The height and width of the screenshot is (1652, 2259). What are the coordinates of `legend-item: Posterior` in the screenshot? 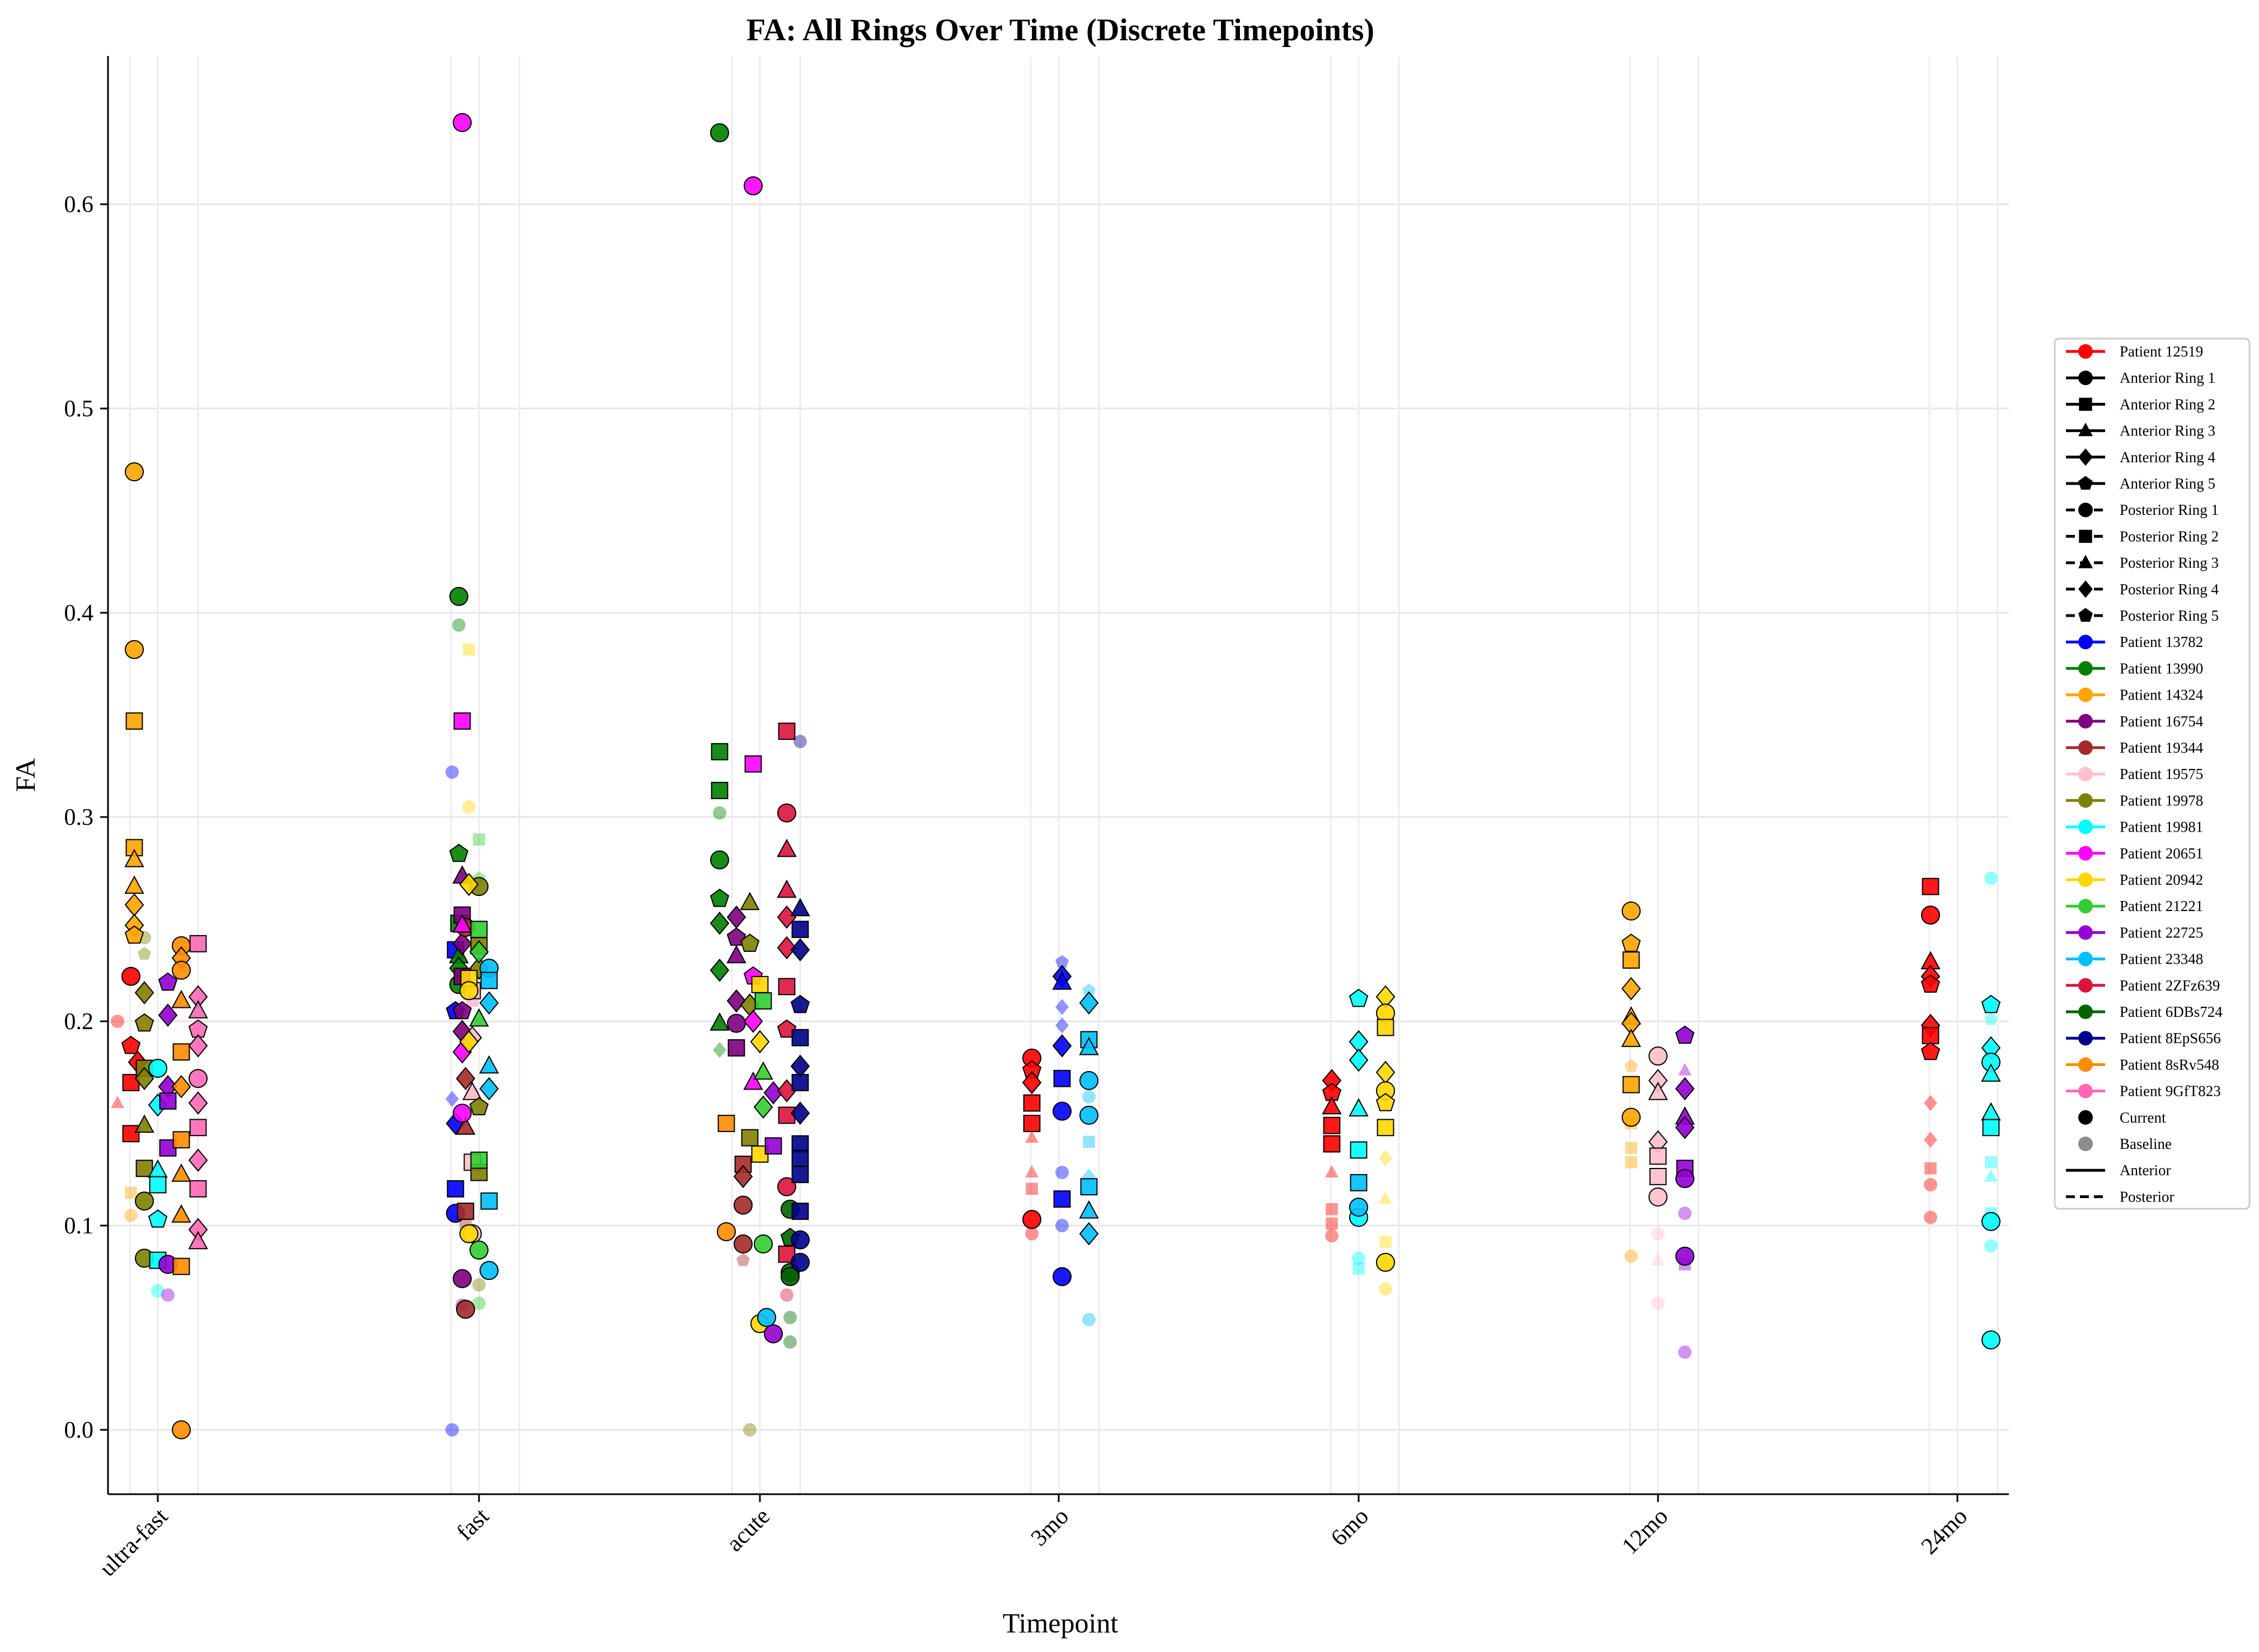 It's located at (2120, 1196).